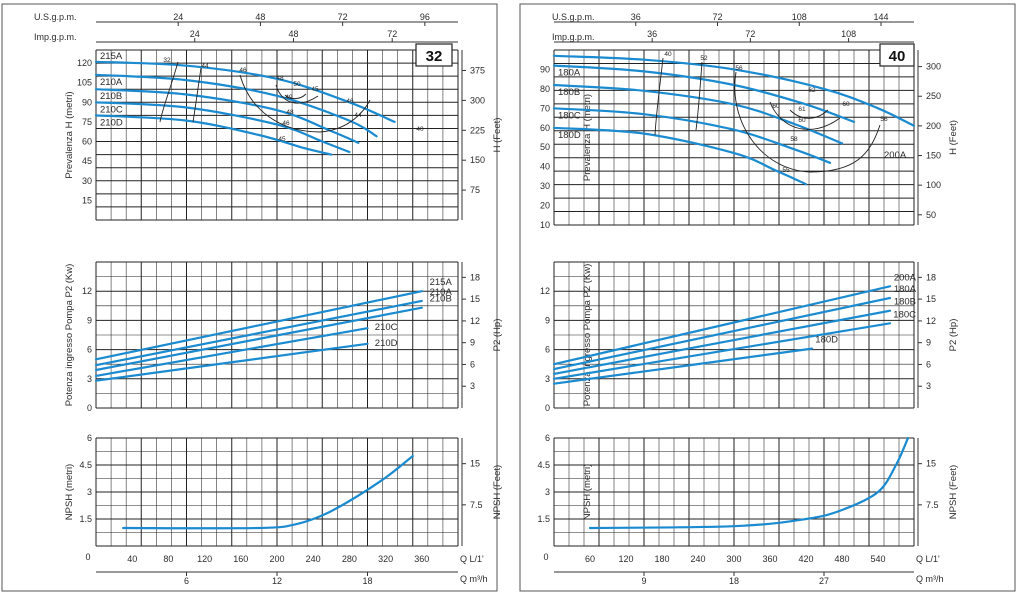  Describe the element at coordinates (227, 116) in the screenshot. I see `head-curve-210b` at that location.